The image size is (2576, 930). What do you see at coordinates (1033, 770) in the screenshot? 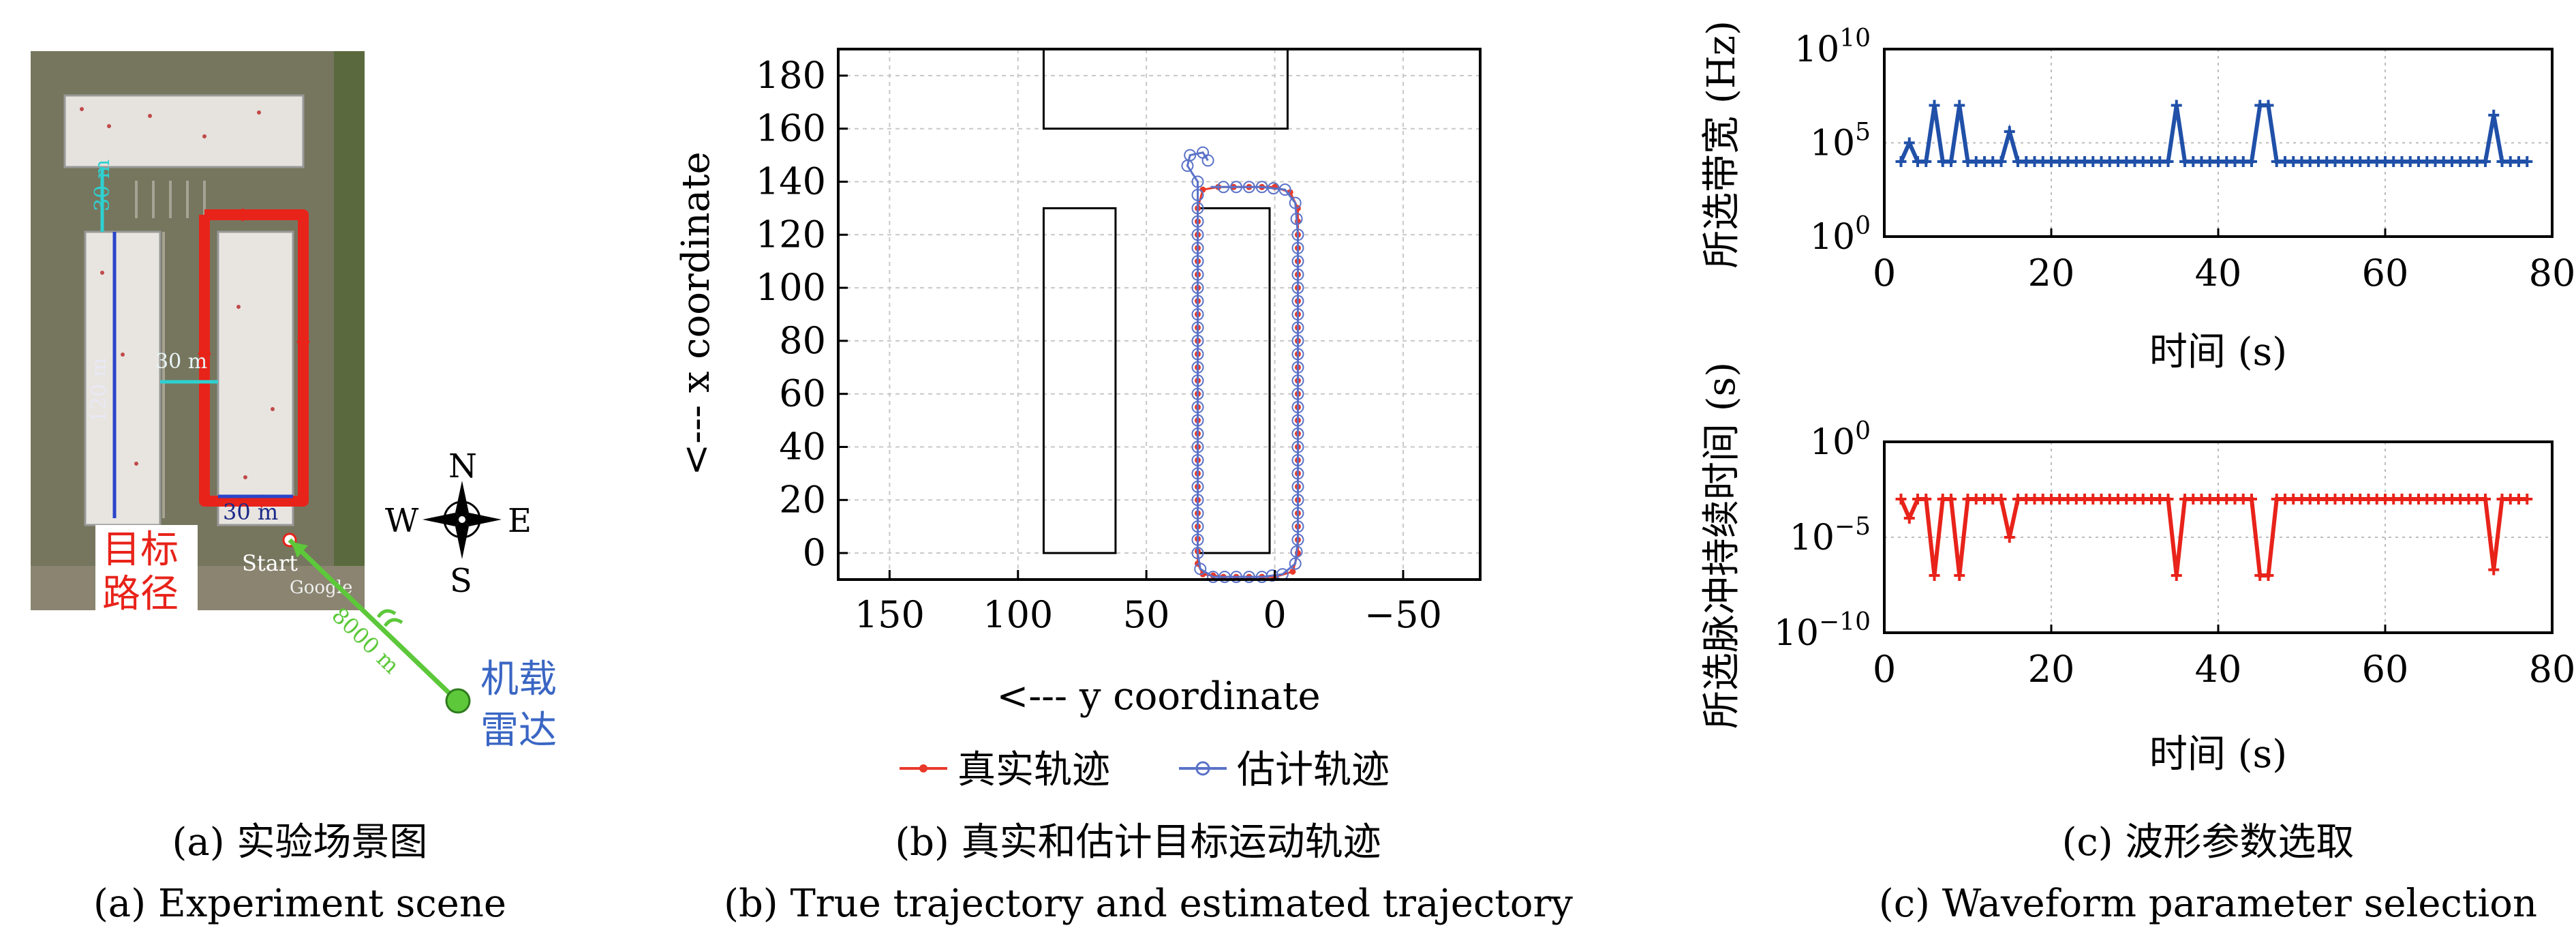
I see `legend-true-label: 真实轨迹` at bounding box center [1033, 770].